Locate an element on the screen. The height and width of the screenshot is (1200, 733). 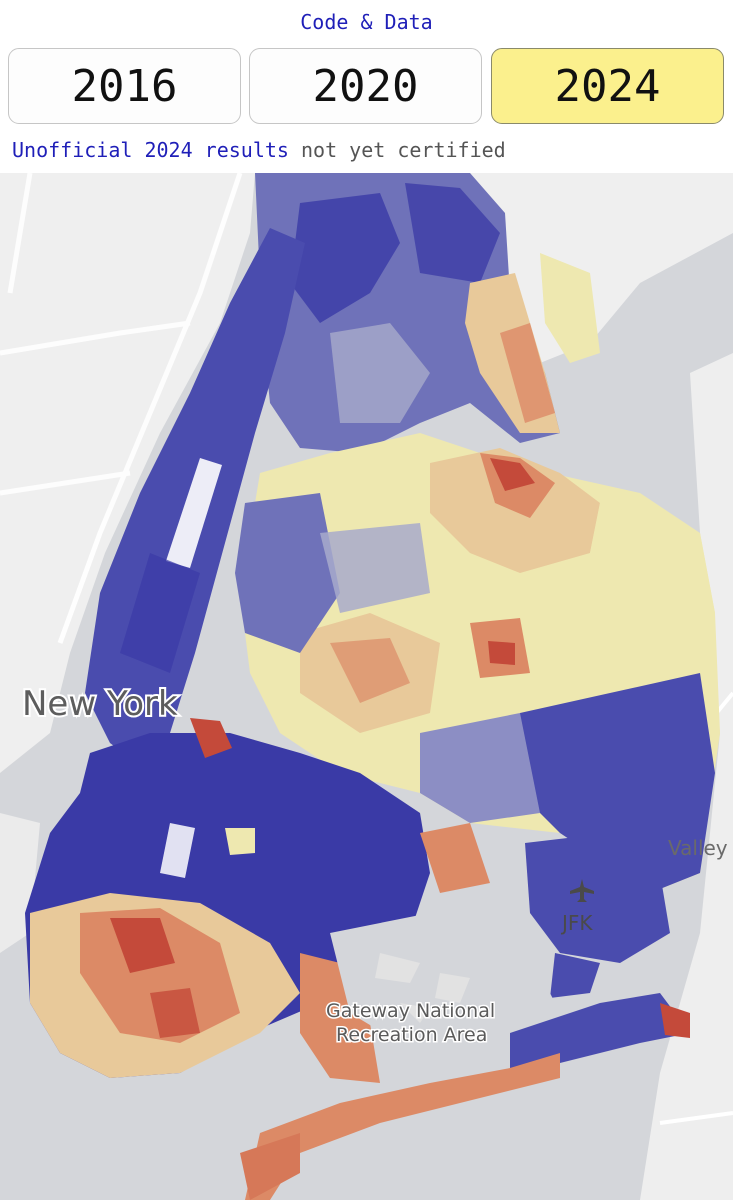
bronx-gray is located at coordinates (380, 373).